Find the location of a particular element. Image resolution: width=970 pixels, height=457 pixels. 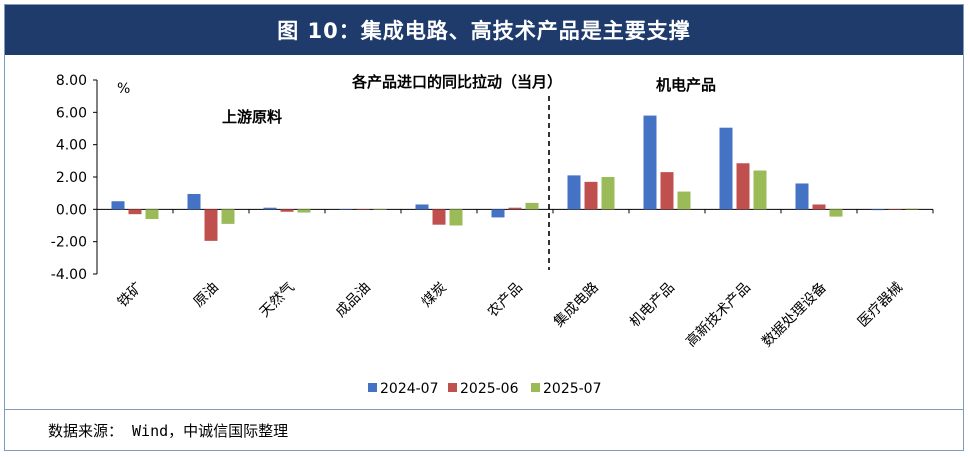

y-tick-label: 0.00 is located at coordinates (71, 210).